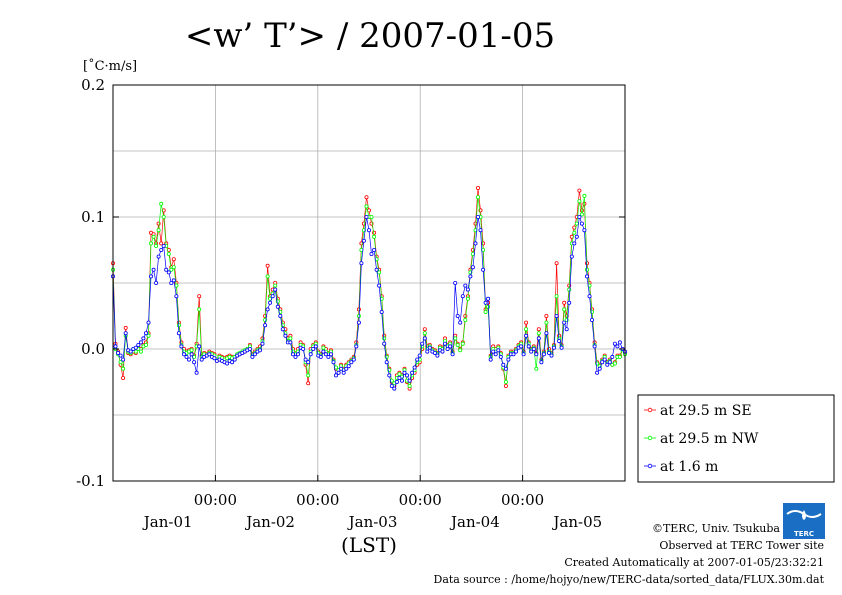 This screenshot has height=595, width=842. What do you see at coordinates (370, 36) in the screenshot?
I see `chart-title: <w’ T’> / 2007-01-05` at bounding box center [370, 36].